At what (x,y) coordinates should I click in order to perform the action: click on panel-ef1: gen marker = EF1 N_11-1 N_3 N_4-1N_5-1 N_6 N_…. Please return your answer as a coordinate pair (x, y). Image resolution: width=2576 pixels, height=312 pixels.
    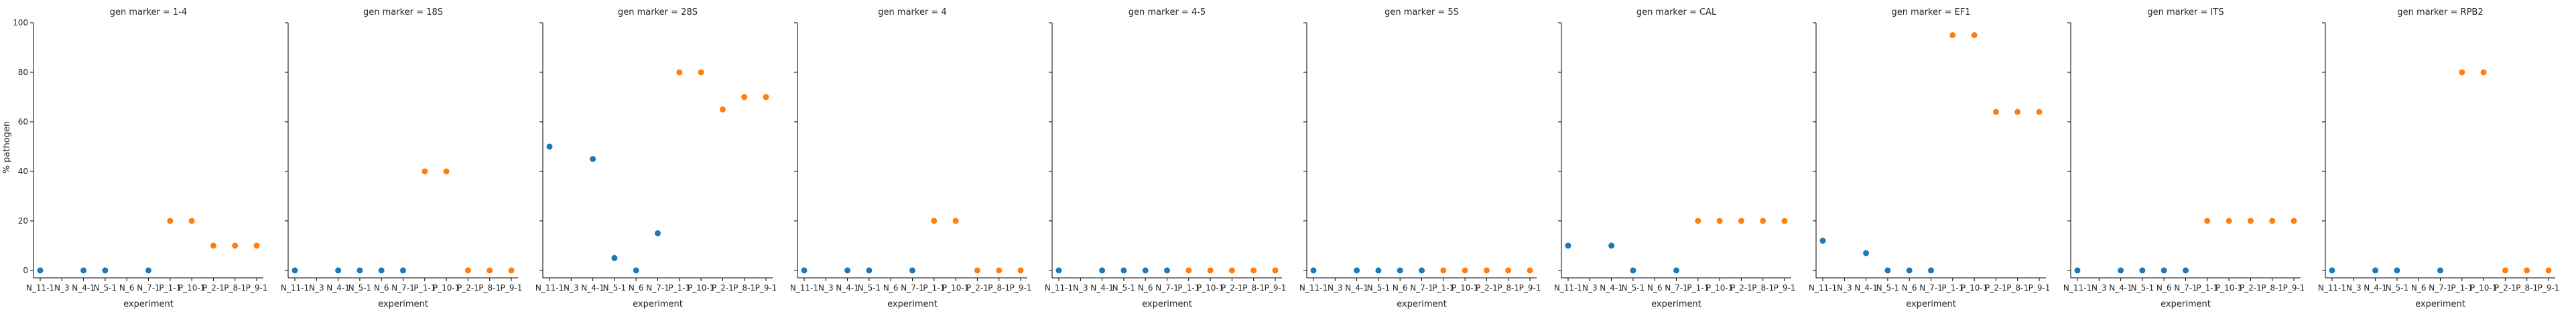
    Looking at the image, I should click on (1930, 158).